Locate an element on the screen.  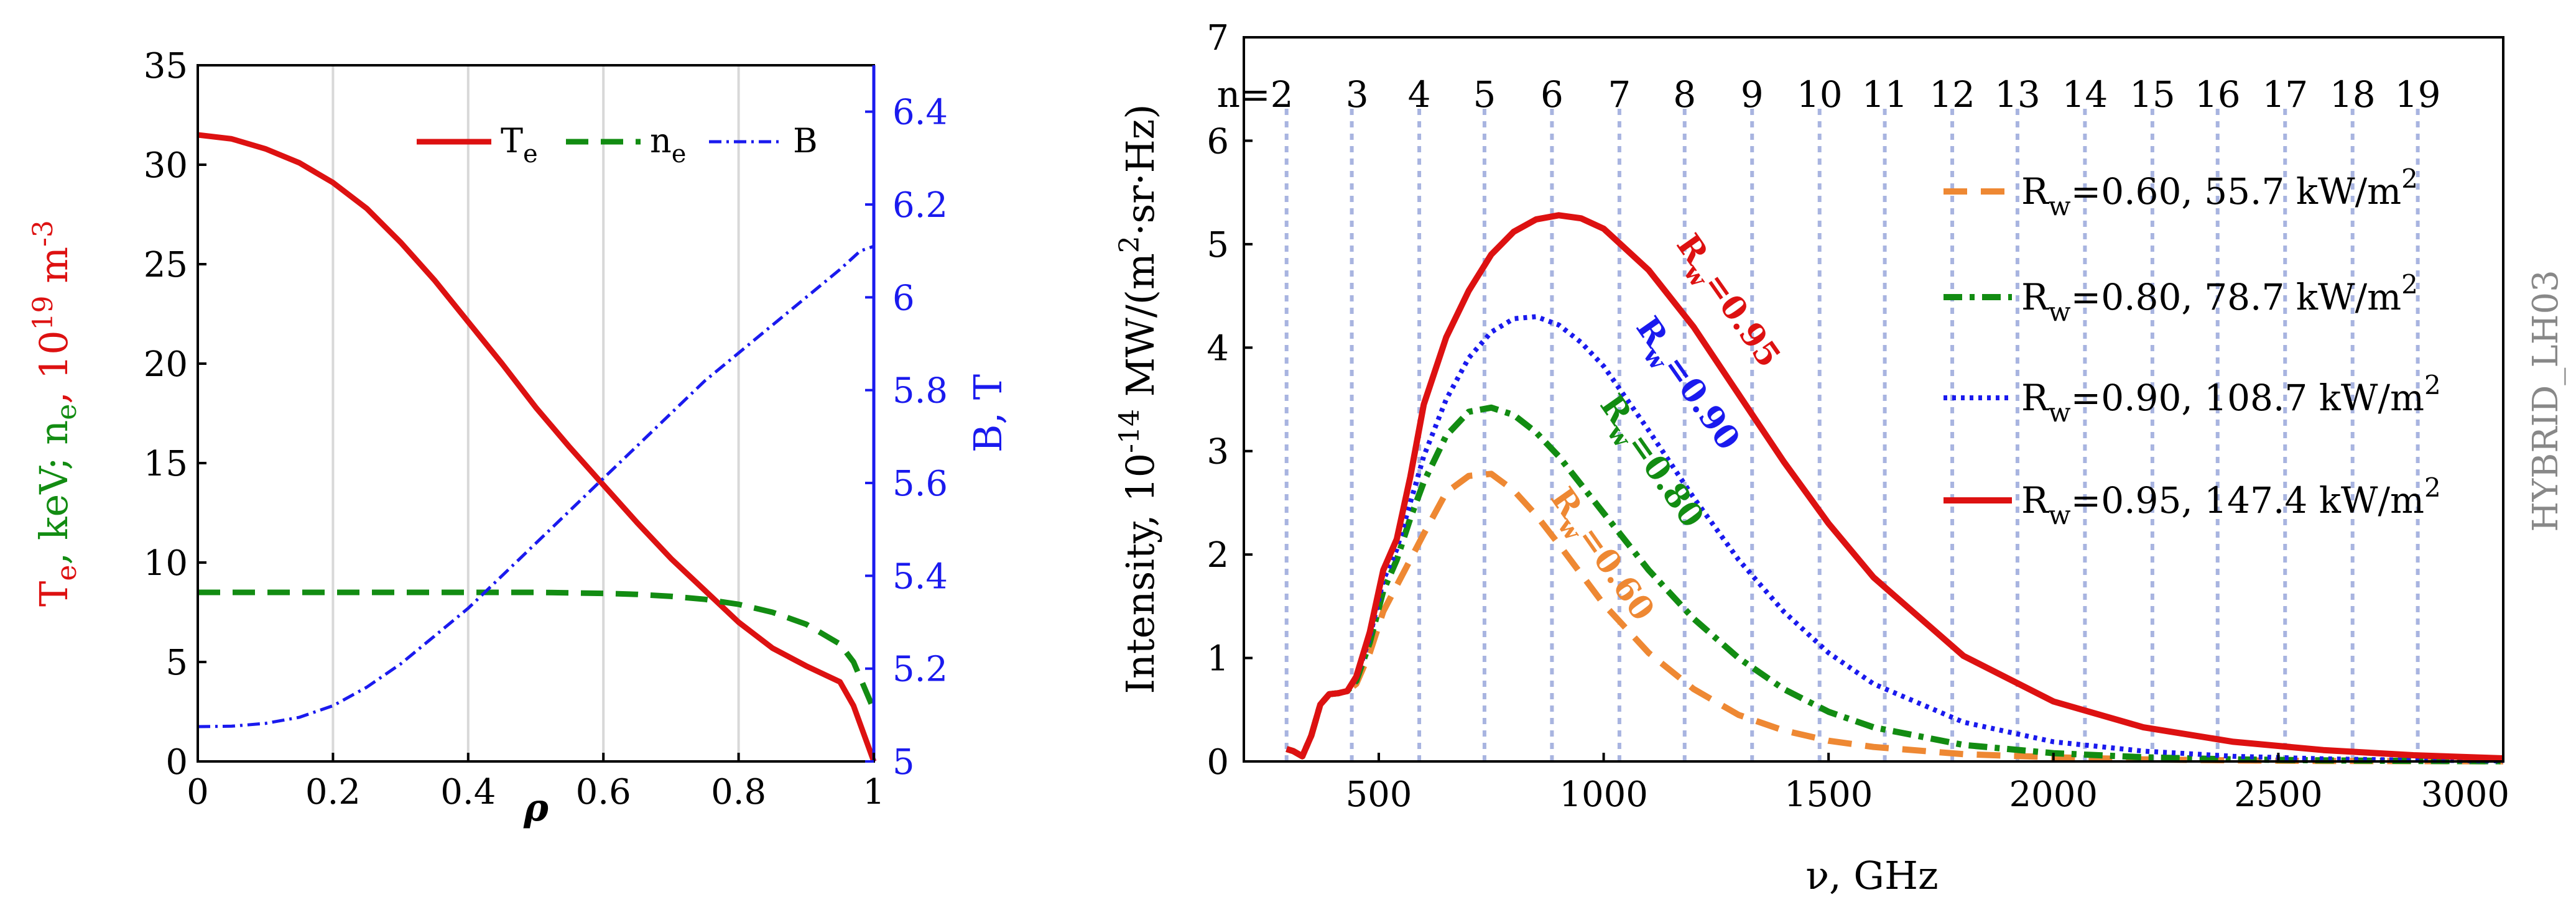
spectrum-harmonic-labels: n=2 3 4 5 6 7 8 9 10 11 12 13 14 15 16 17 18 19 is located at coordinates (1829, 94).